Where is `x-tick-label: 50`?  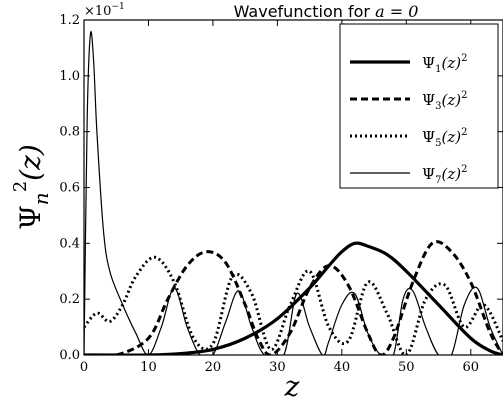 x-tick-label: 50 is located at coordinates (406, 367).